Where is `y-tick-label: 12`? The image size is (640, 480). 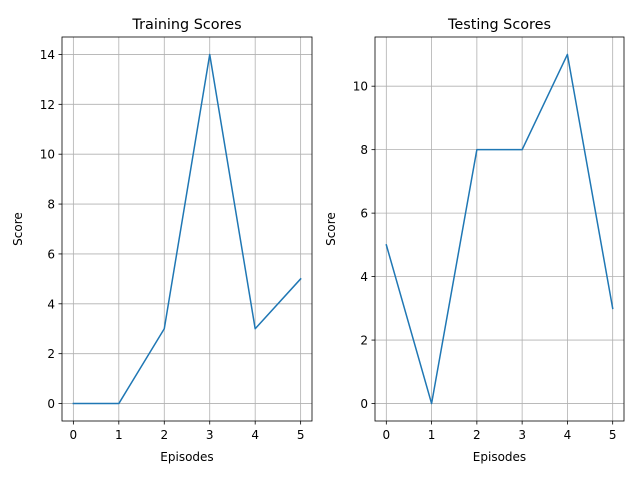
y-tick-label: 12 is located at coordinates (47, 105).